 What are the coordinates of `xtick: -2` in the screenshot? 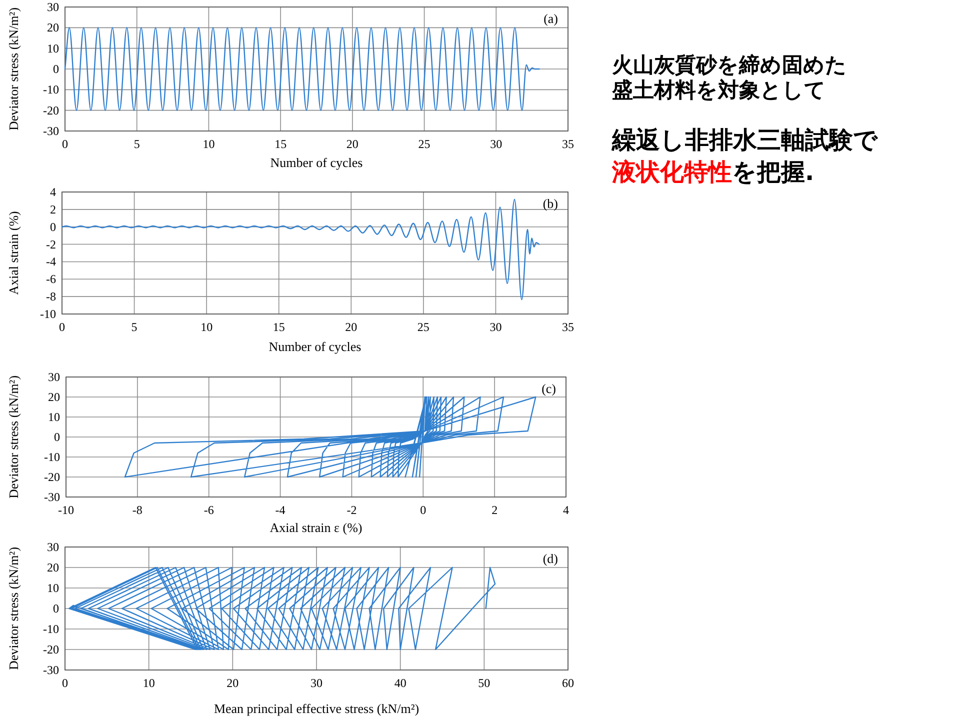 It's located at (351, 510).